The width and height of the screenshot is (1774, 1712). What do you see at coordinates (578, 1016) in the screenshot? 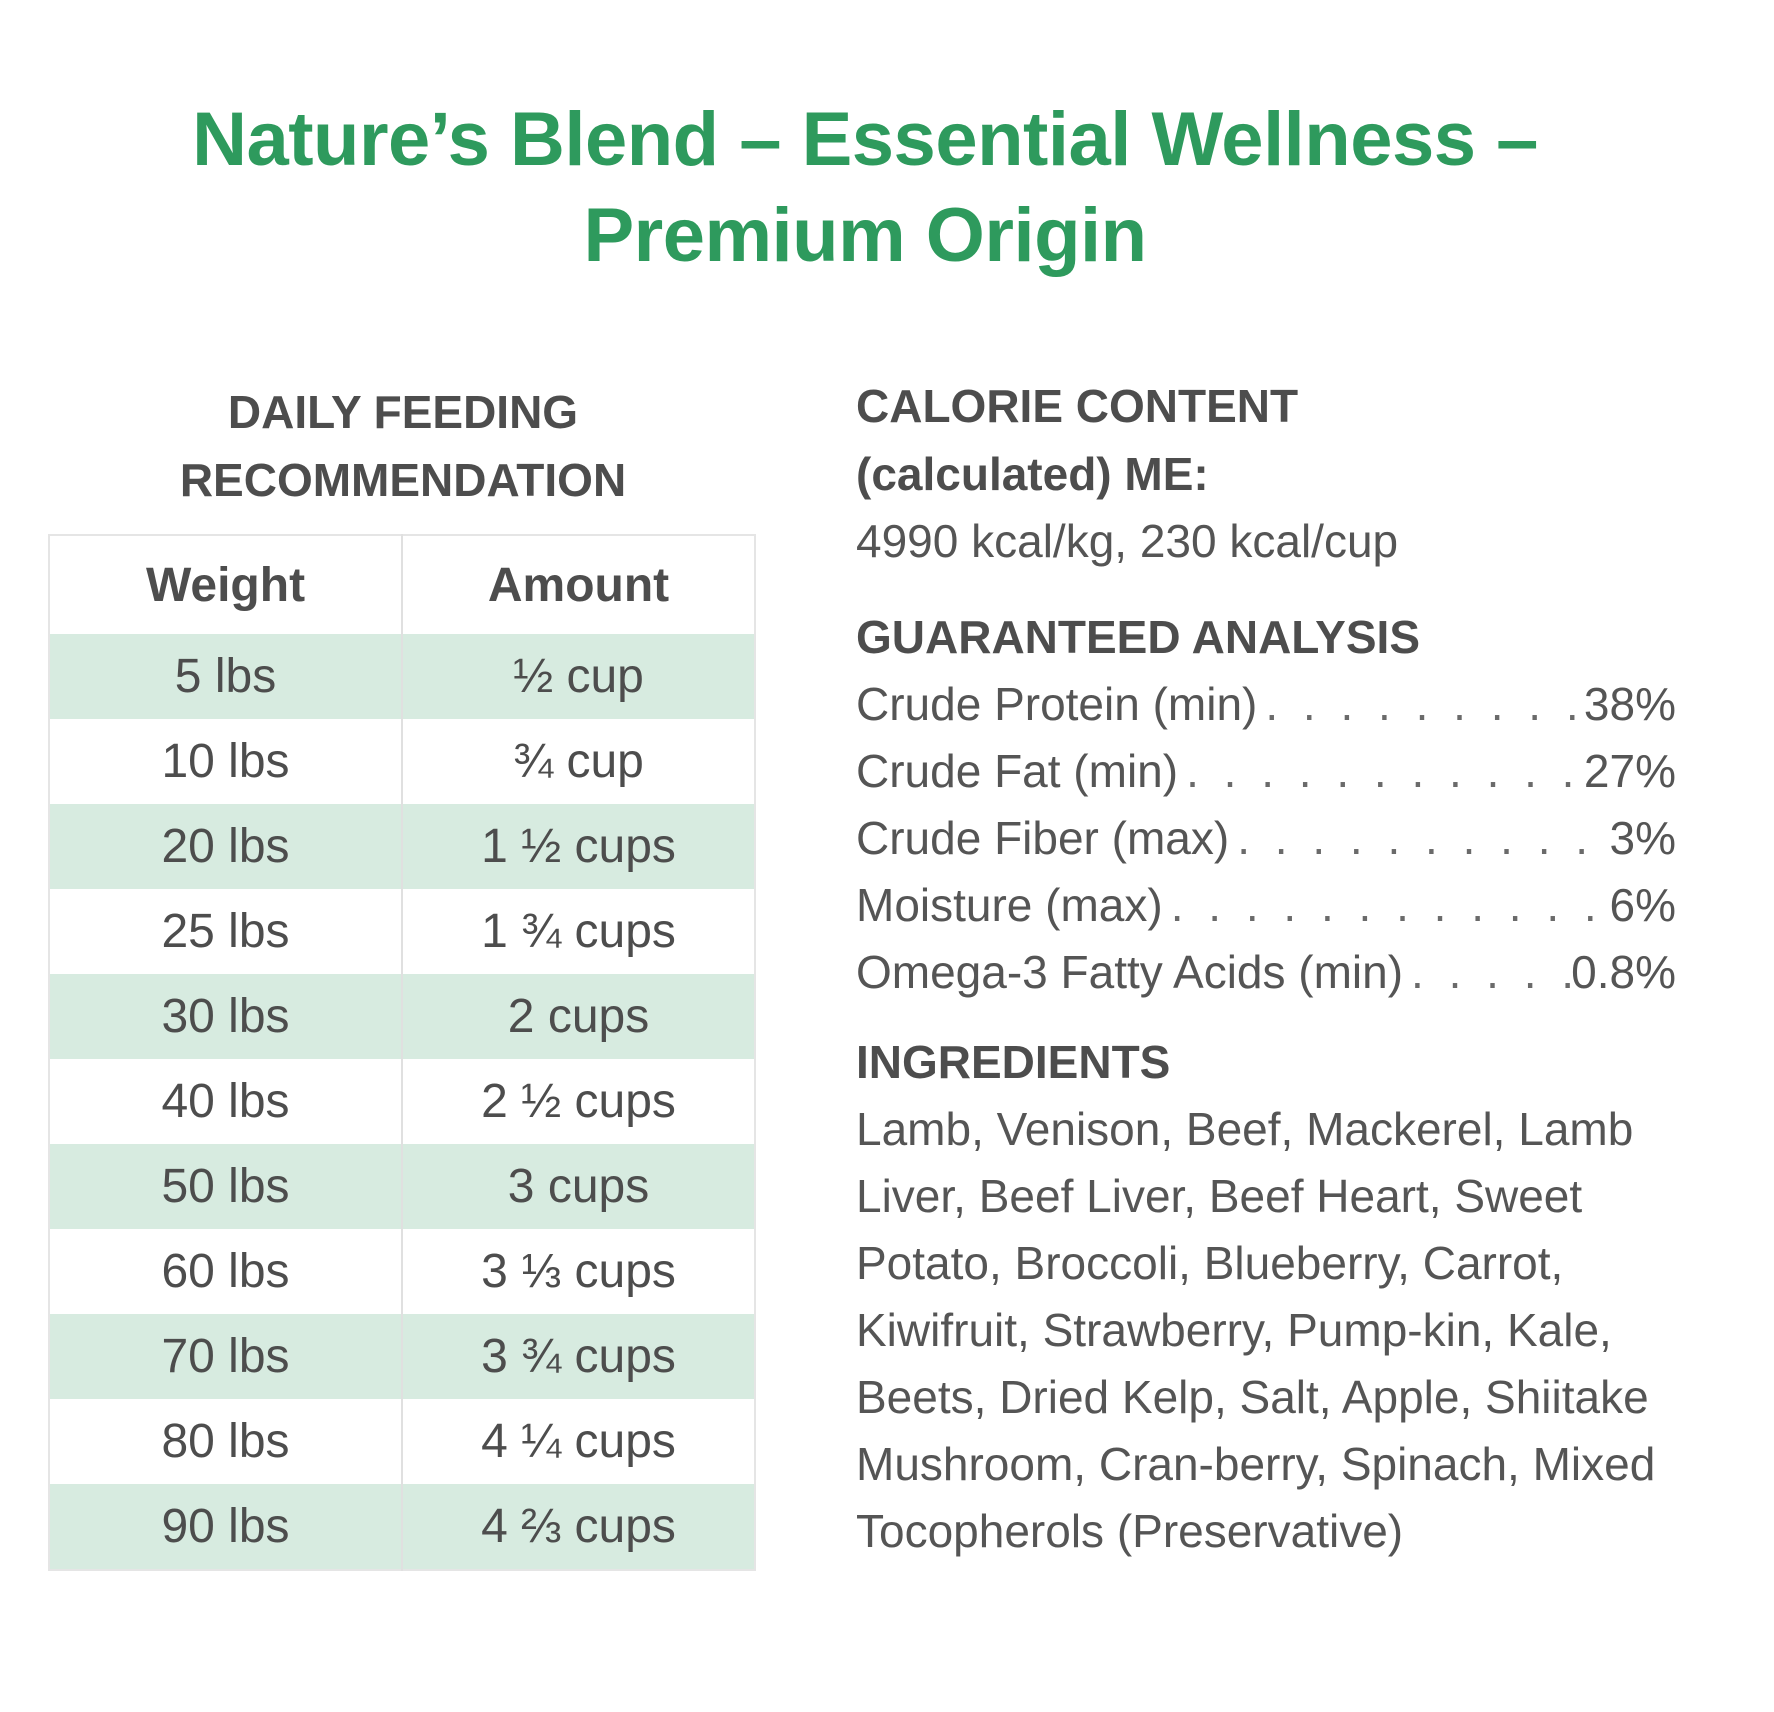
I see `amount-cell: 2 cups` at bounding box center [578, 1016].